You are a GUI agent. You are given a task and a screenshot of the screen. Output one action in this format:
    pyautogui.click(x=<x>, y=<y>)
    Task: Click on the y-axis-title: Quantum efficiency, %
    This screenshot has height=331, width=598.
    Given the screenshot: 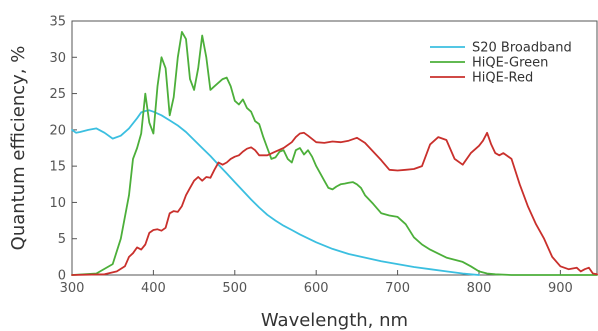 What is the action you would take?
    pyautogui.click(x=18, y=148)
    